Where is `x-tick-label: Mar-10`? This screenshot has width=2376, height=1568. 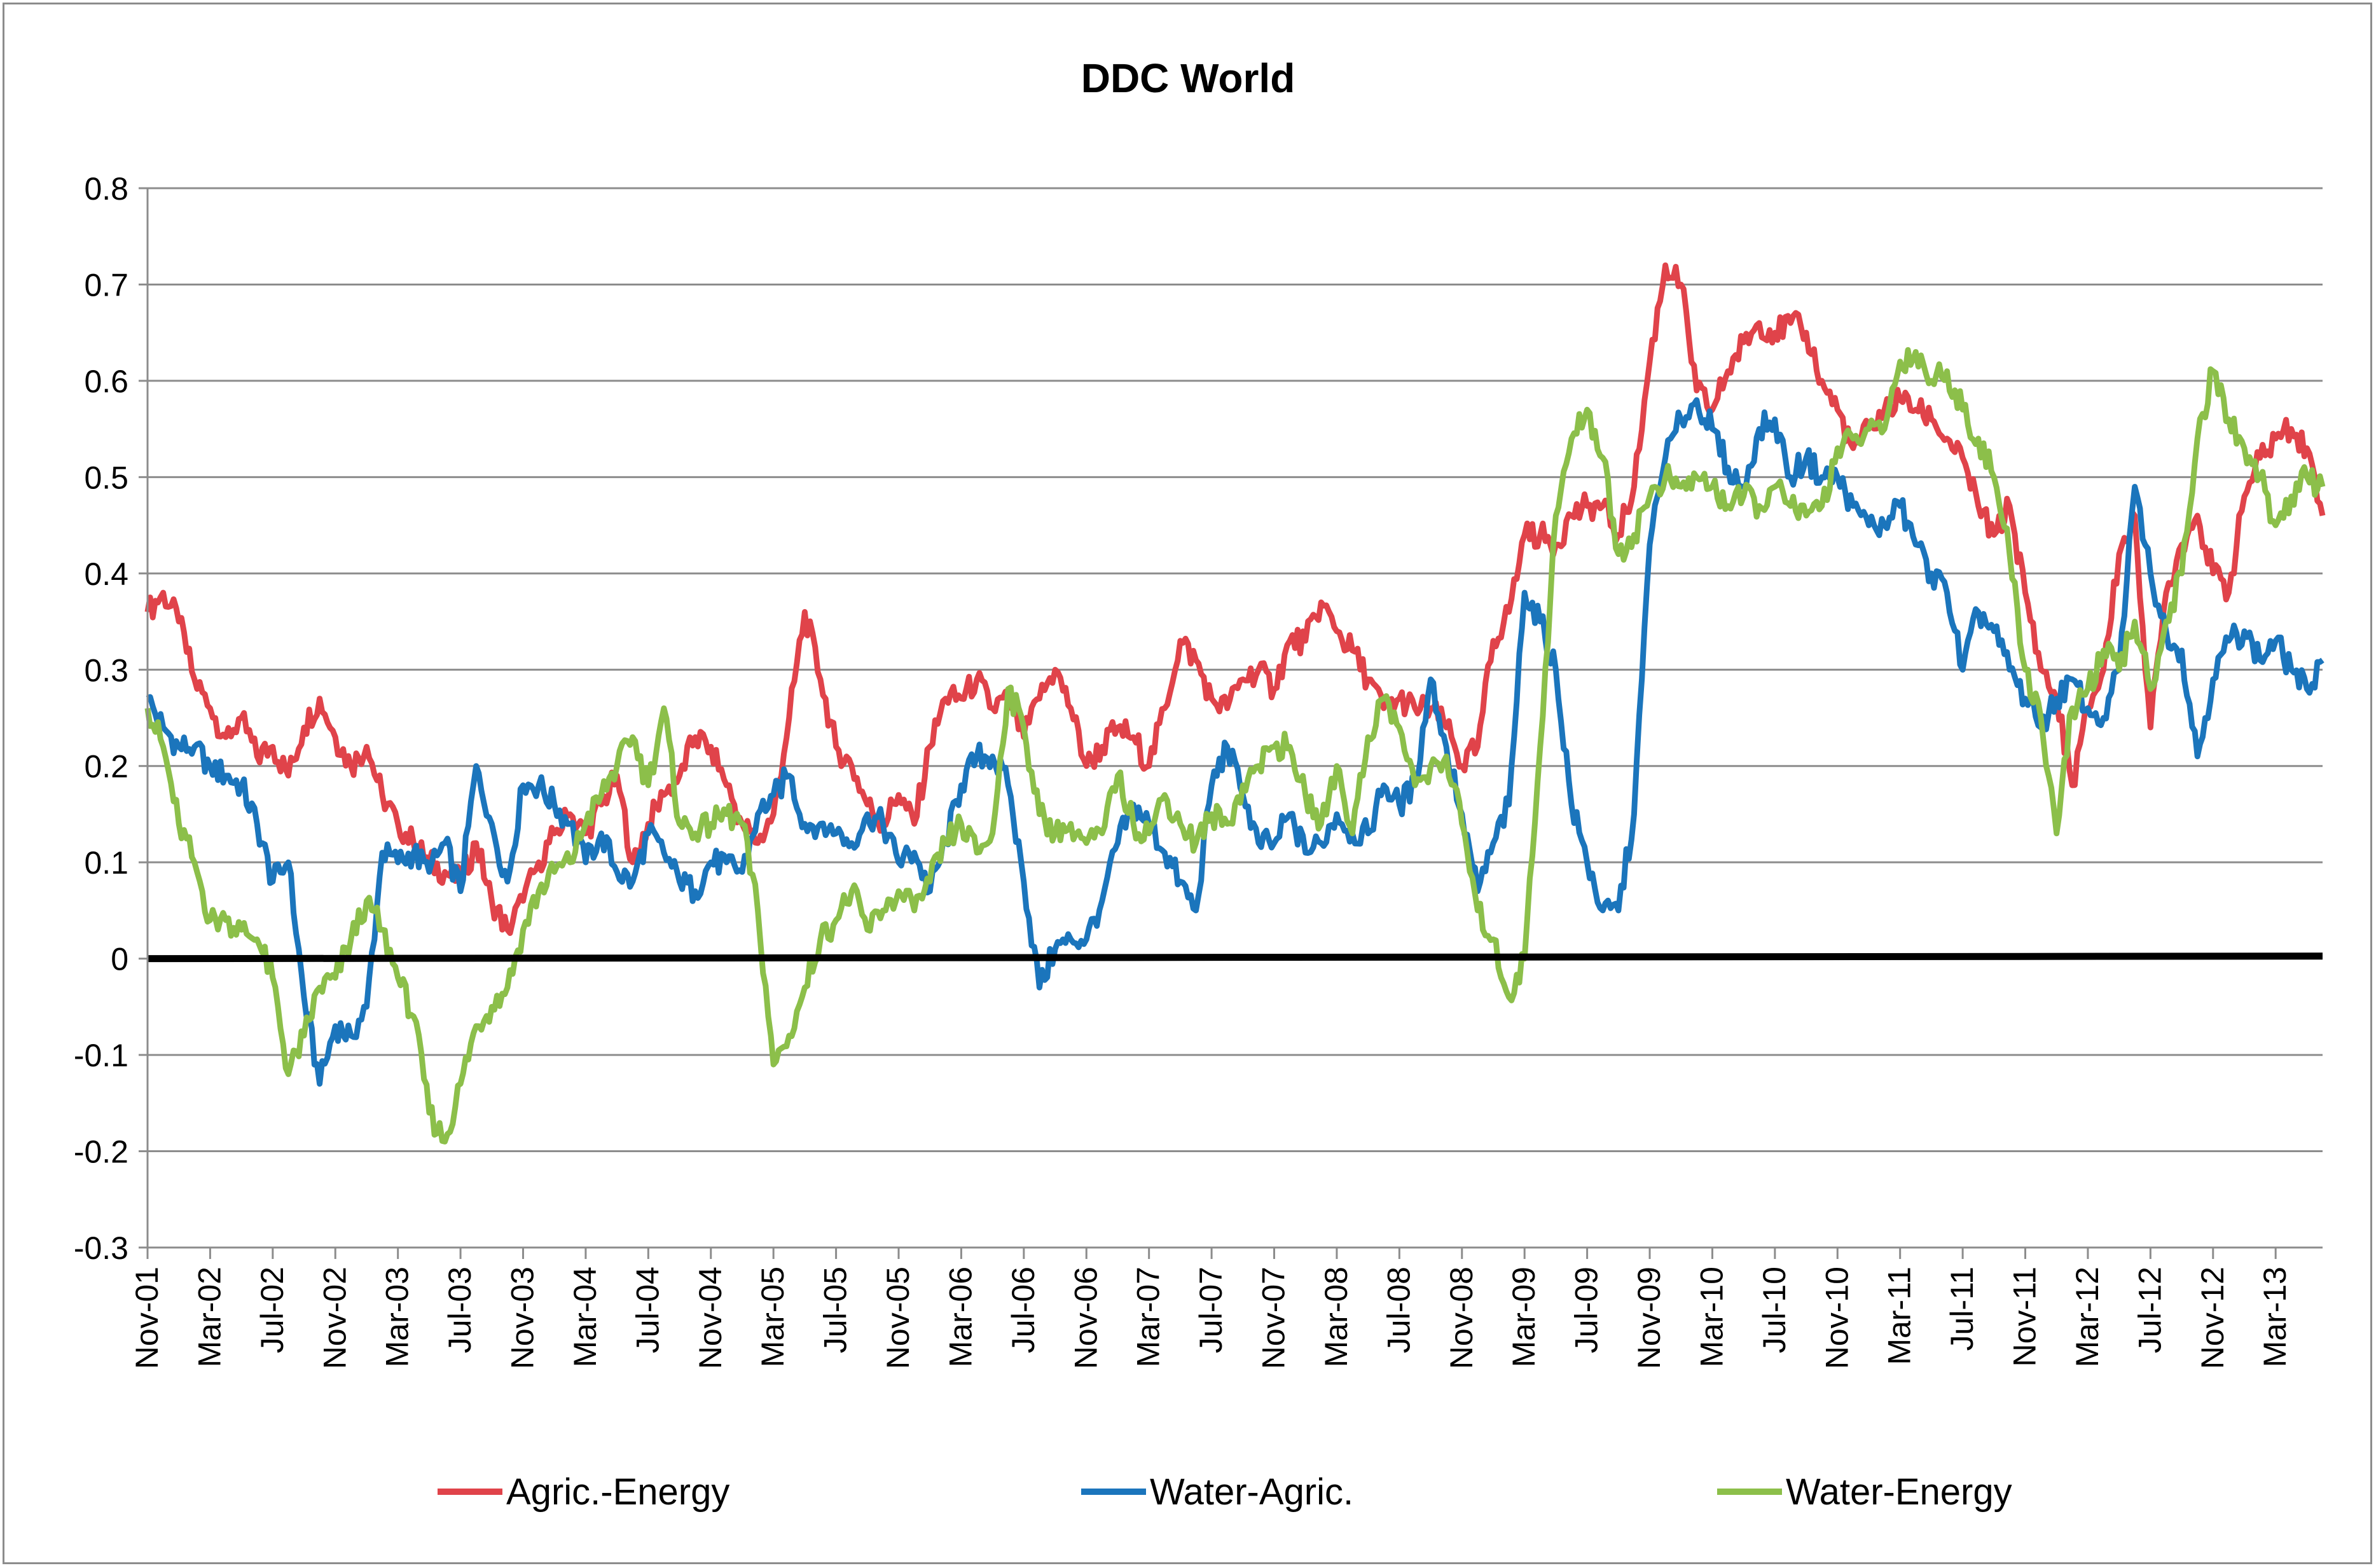
x-tick-label: Mar-10 is located at coordinates (1711, 1317).